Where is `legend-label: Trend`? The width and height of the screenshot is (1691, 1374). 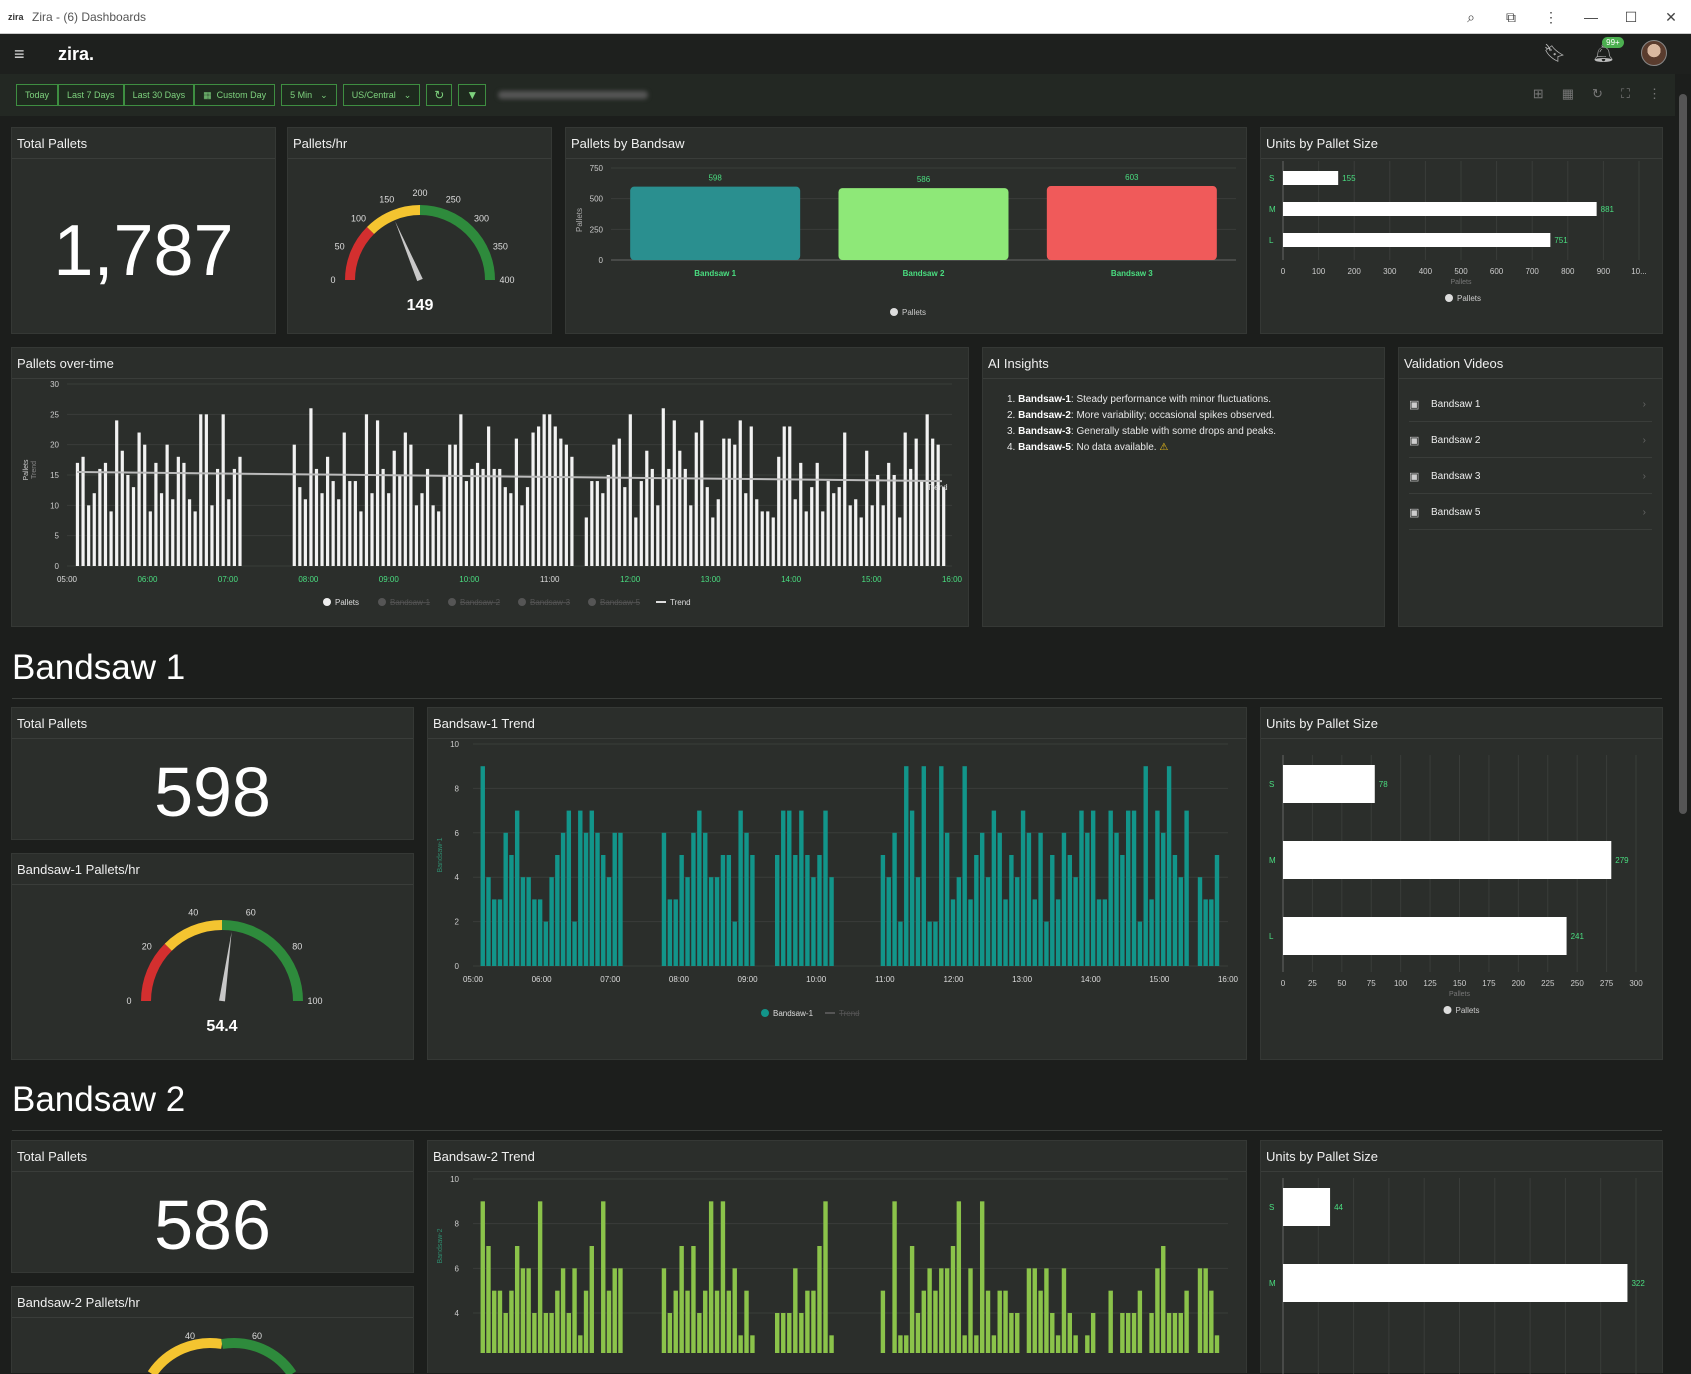 legend-label: Trend is located at coordinates (680, 602).